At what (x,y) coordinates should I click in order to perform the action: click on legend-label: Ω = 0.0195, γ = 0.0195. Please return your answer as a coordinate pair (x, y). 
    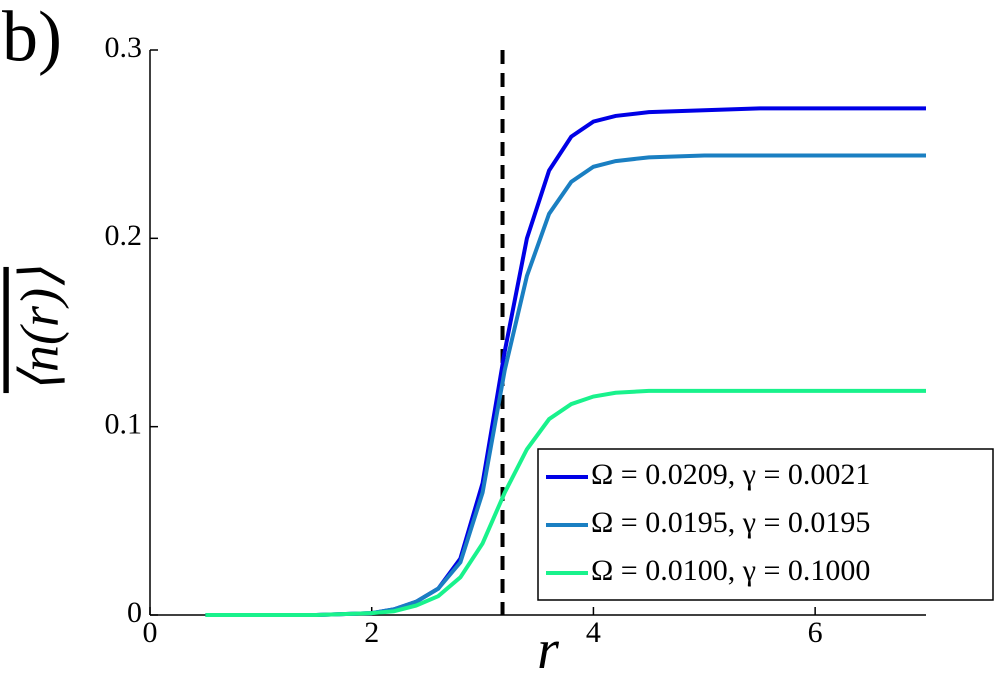
    Looking at the image, I should click on (730, 522).